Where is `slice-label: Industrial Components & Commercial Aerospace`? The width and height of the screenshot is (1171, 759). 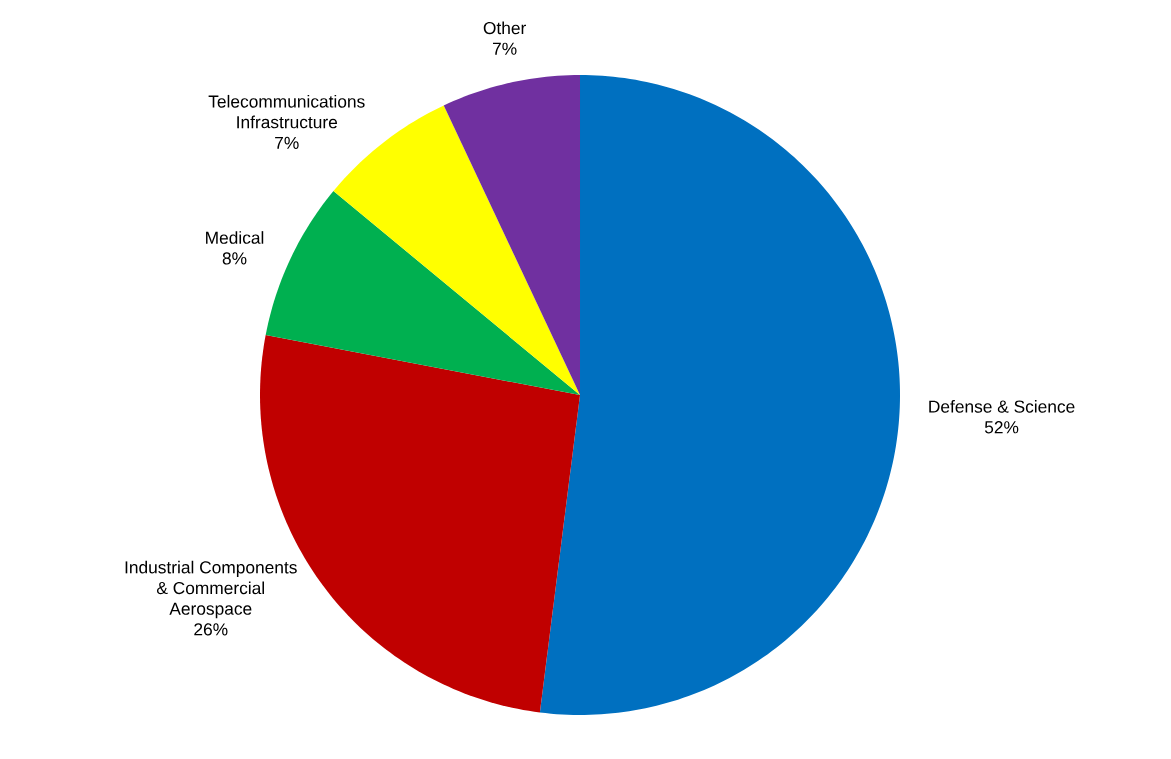
slice-label: Industrial Components & Commercial Aerospace is located at coordinates (211, 589).